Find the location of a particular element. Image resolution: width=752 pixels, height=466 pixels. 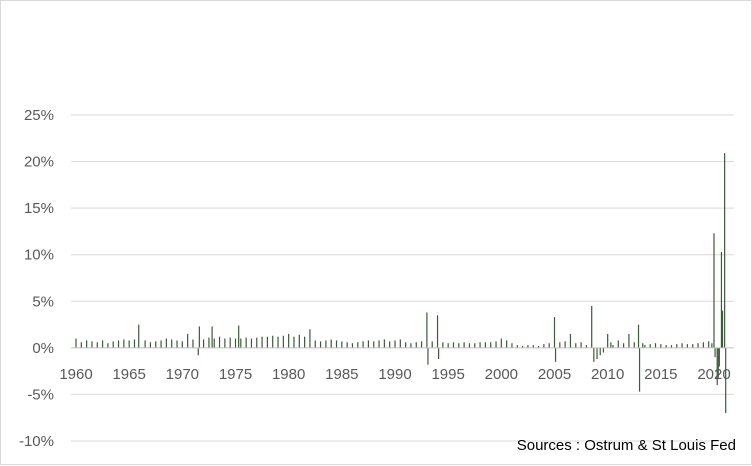

y-tick-label: 15% is located at coordinates (39, 208).